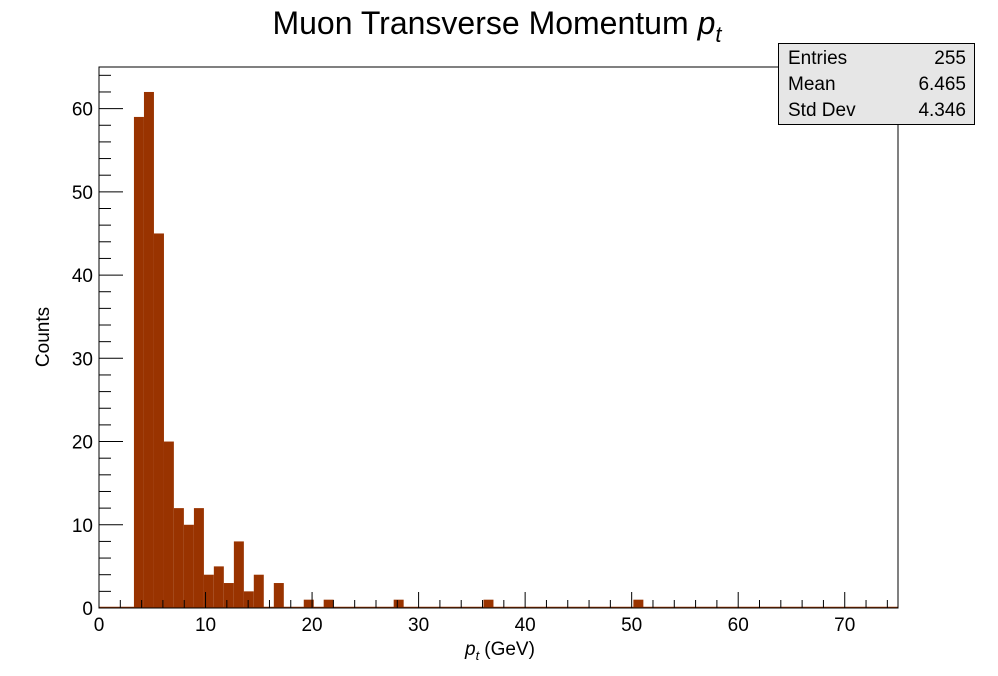 This screenshot has width=998, height=676. What do you see at coordinates (950, 58) in the screenshot?
I see `stats-entries-value: 255` at bounding box center [950, 58].